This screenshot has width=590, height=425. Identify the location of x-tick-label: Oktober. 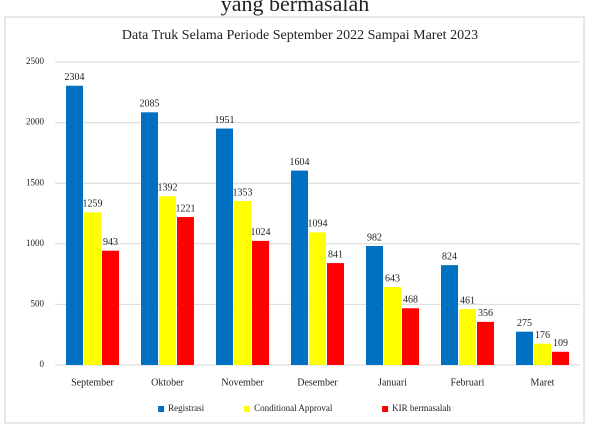
(167, 382).